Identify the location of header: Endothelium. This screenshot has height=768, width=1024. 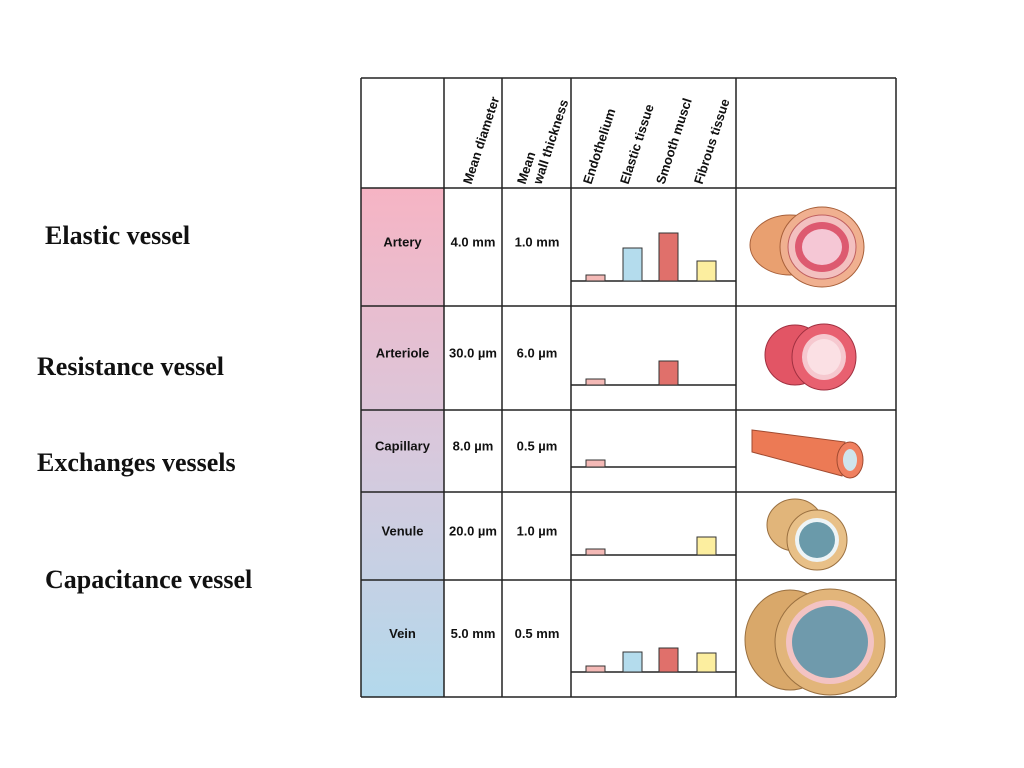
(599, 146).